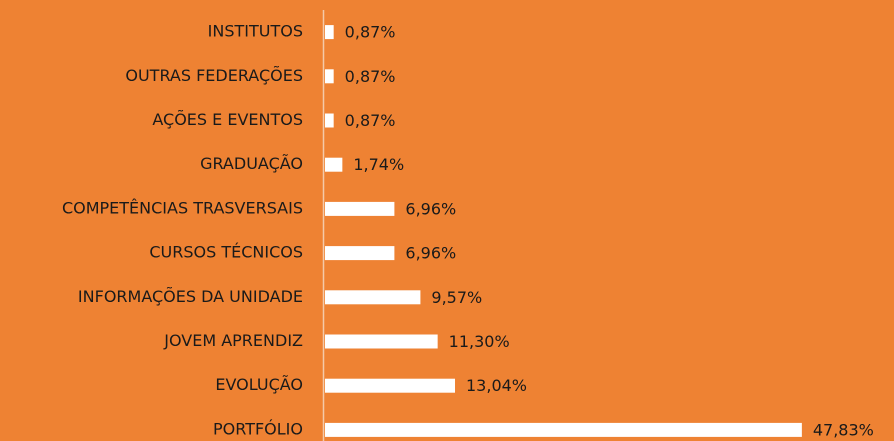 The height and width of the screenshot is (441, 894). I want to click on y-tick-label: OUTRAS FEDERAÇÕES, so click(214, 75).